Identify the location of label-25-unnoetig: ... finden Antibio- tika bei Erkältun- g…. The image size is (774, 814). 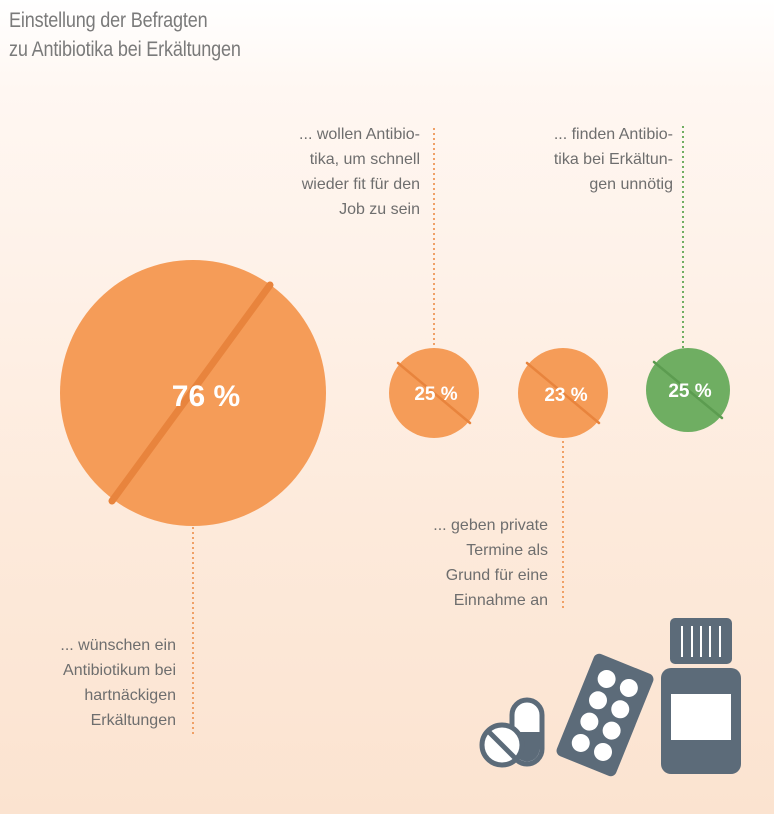
(613, 159).